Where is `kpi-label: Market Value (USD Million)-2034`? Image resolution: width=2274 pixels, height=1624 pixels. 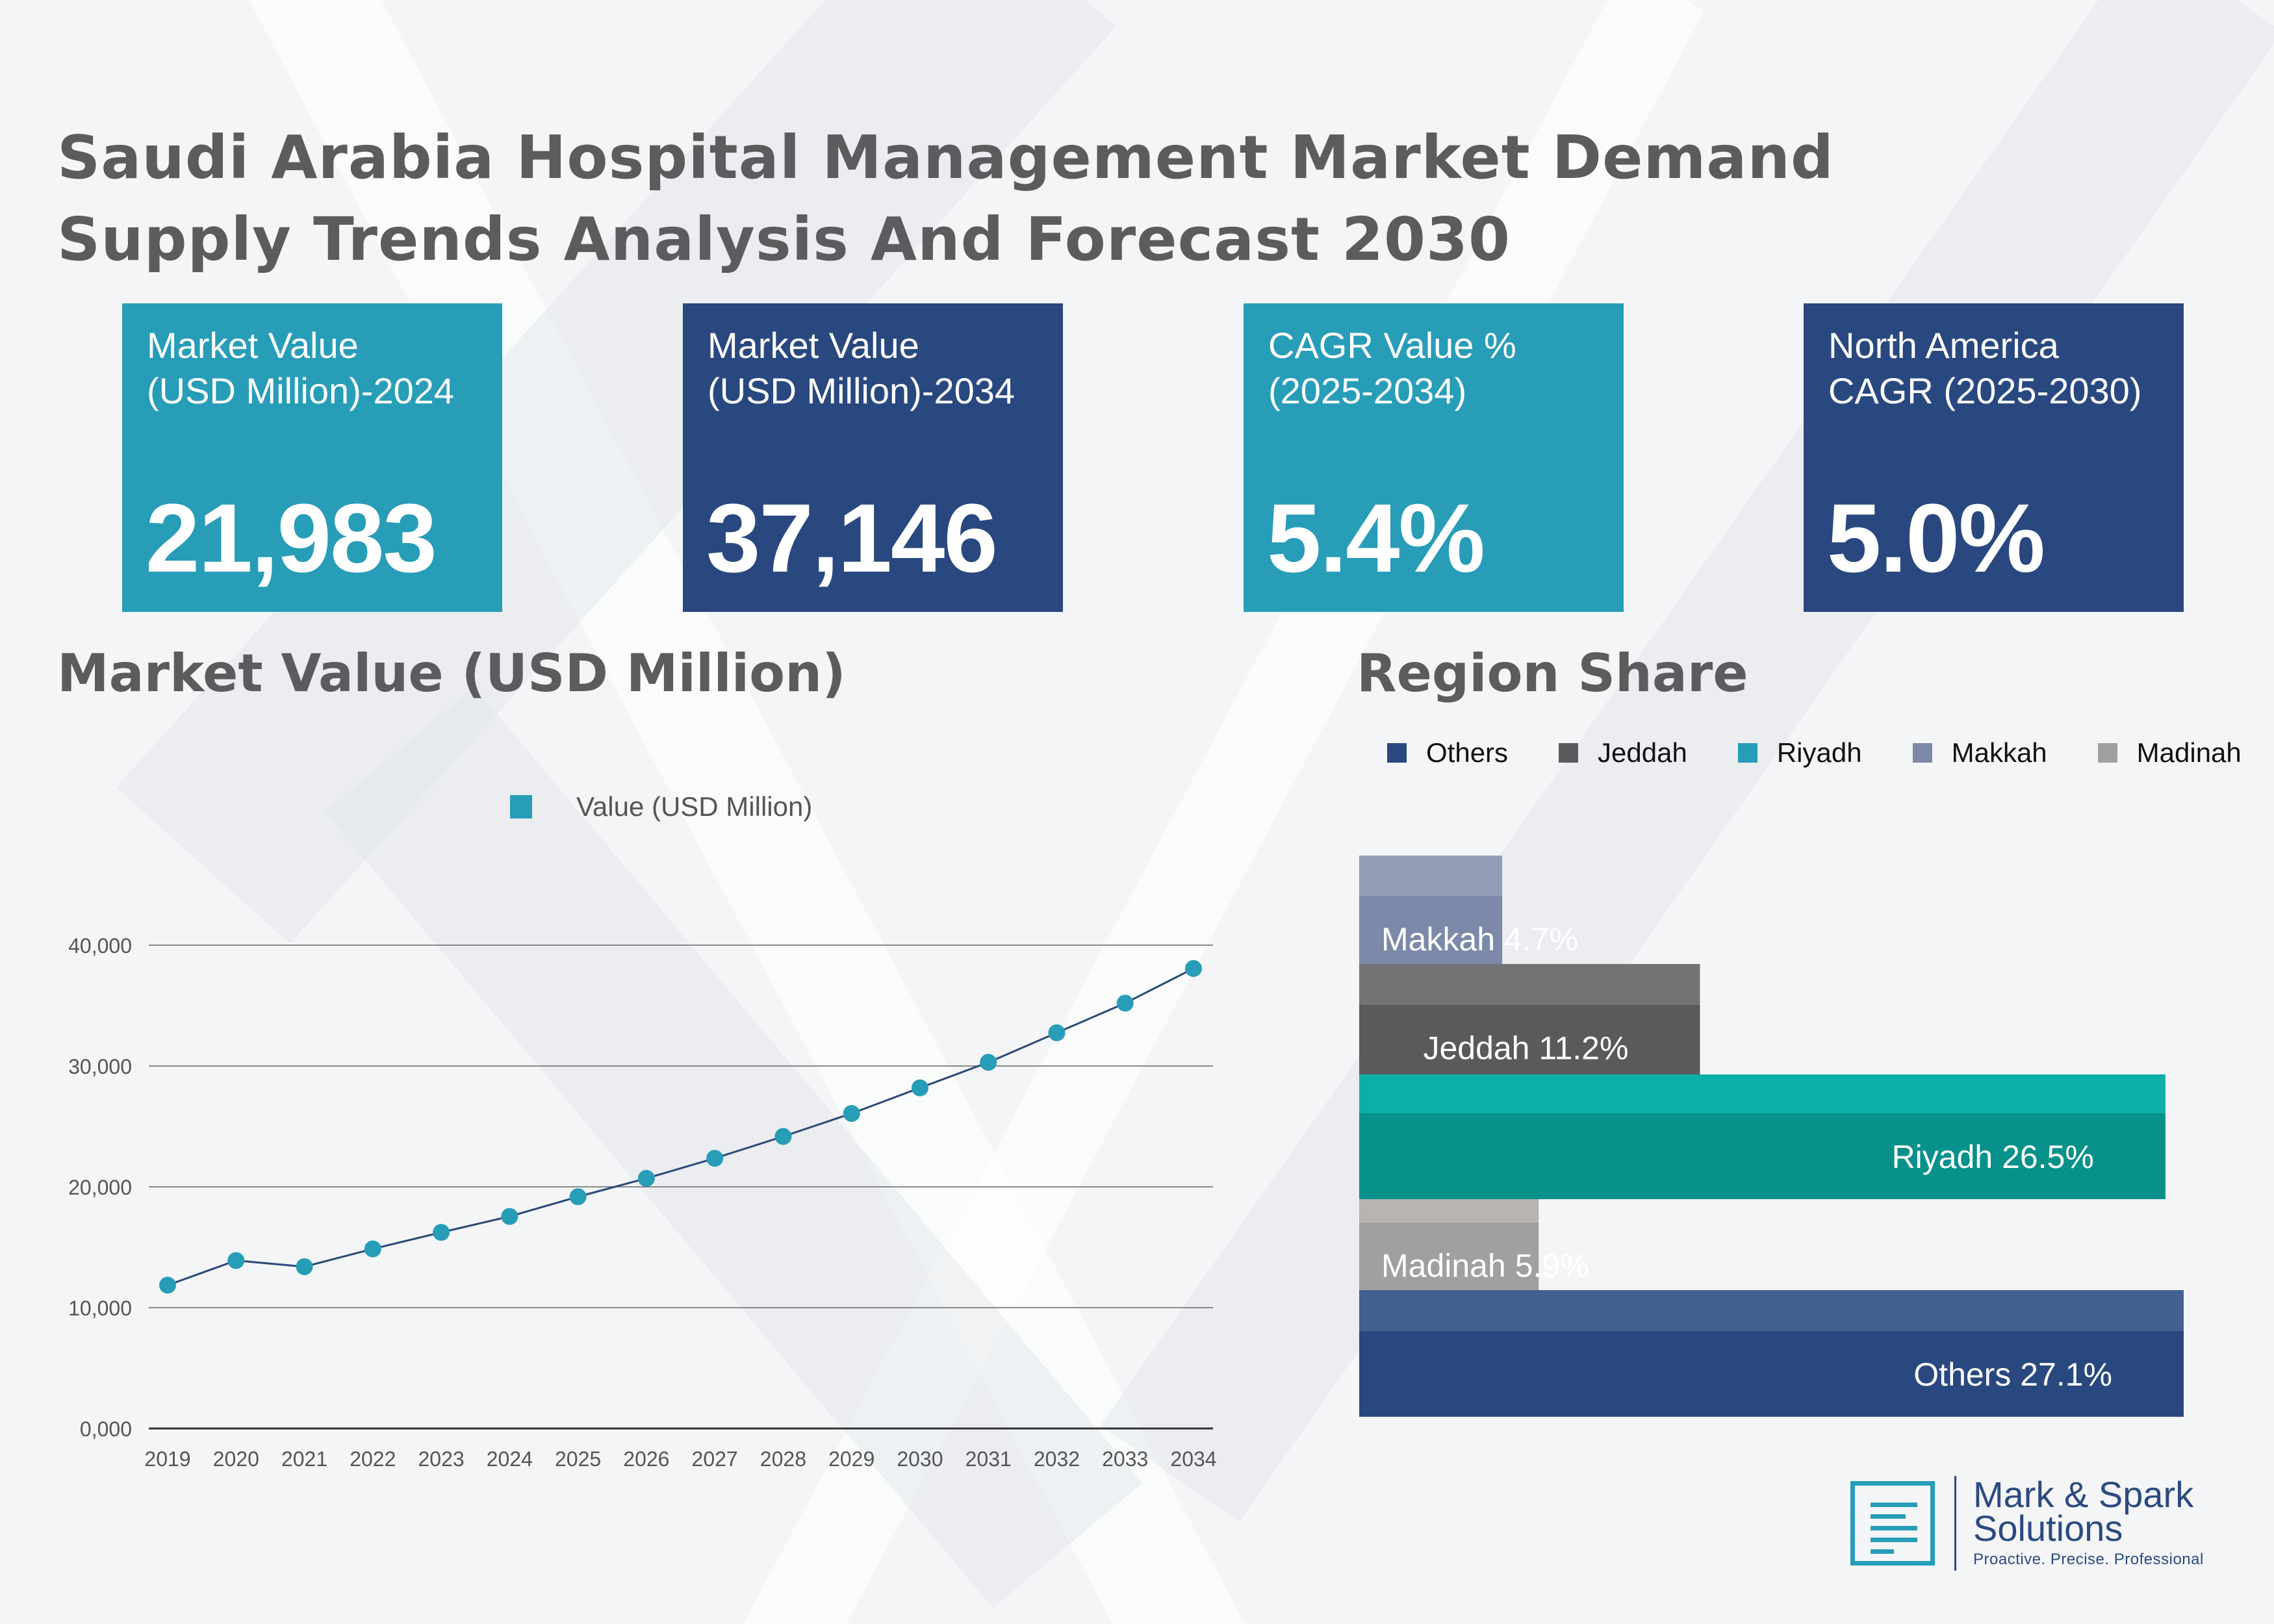 kpi-label: Market Value (USD Million)-2034 is located at coordinates (861, 368).